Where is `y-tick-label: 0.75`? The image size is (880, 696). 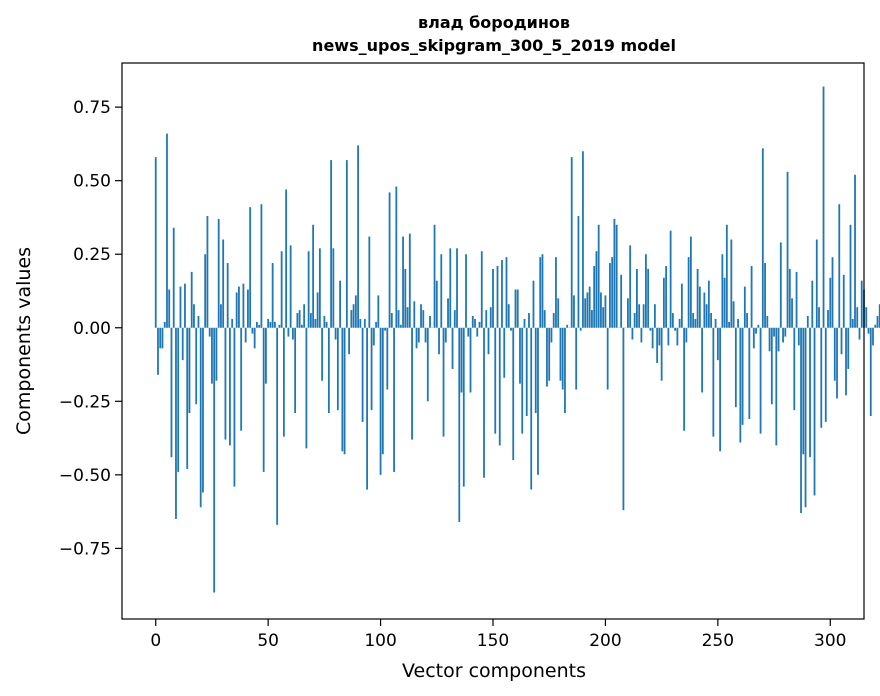 y-tick-label: 0.75 is located at coordinates (92, 108).